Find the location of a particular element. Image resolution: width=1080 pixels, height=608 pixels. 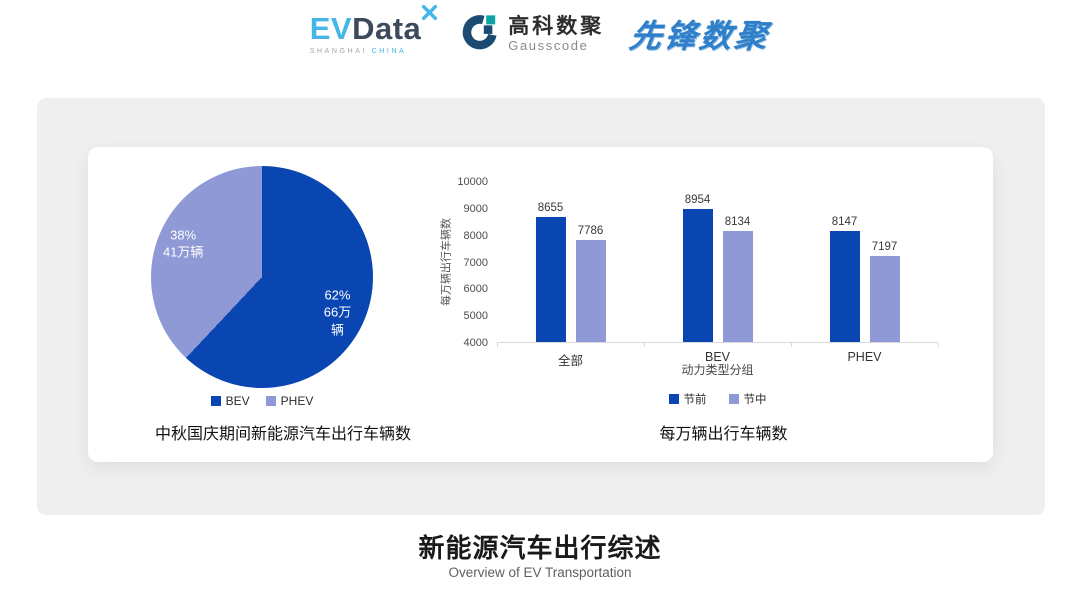

legend-item-节前: 节前 is located at coordinates (687, 399).